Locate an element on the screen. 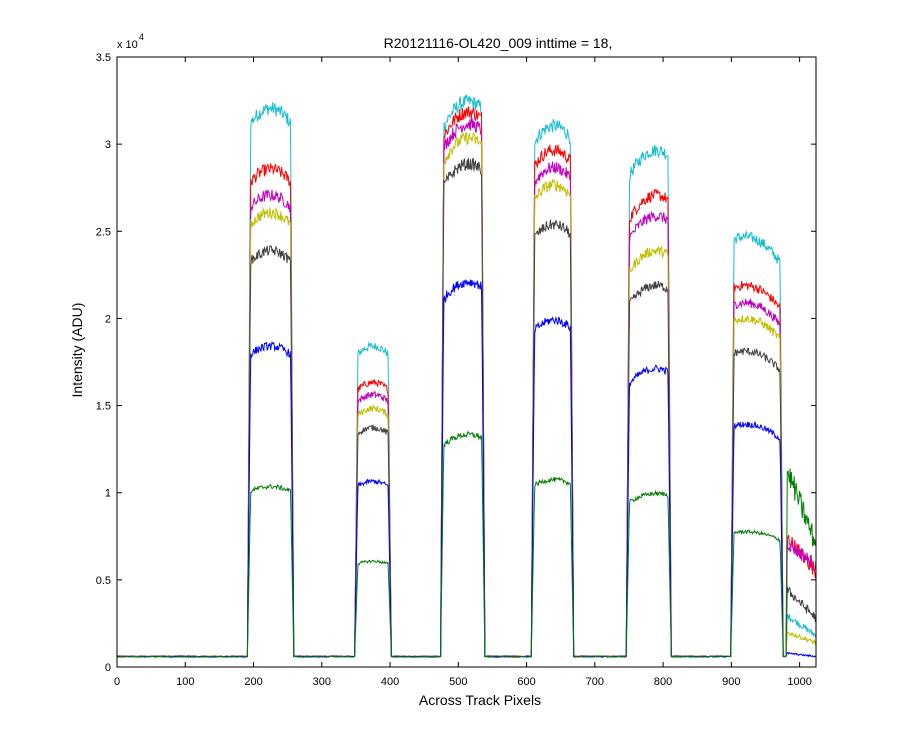 The width and height of the screenshot is (900, 750). y-tick-label: 0 is located at coordinates (108, 668).